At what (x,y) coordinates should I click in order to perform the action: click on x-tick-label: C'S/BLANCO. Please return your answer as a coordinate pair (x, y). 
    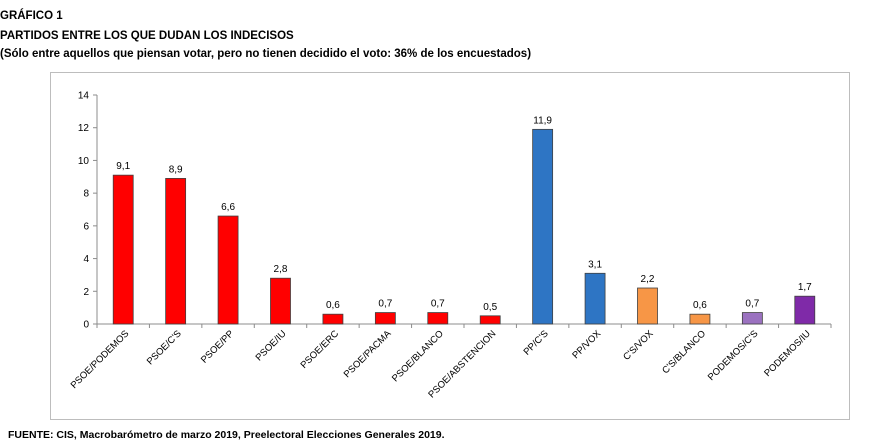
    Looking at the image, I should click on (684, 352).